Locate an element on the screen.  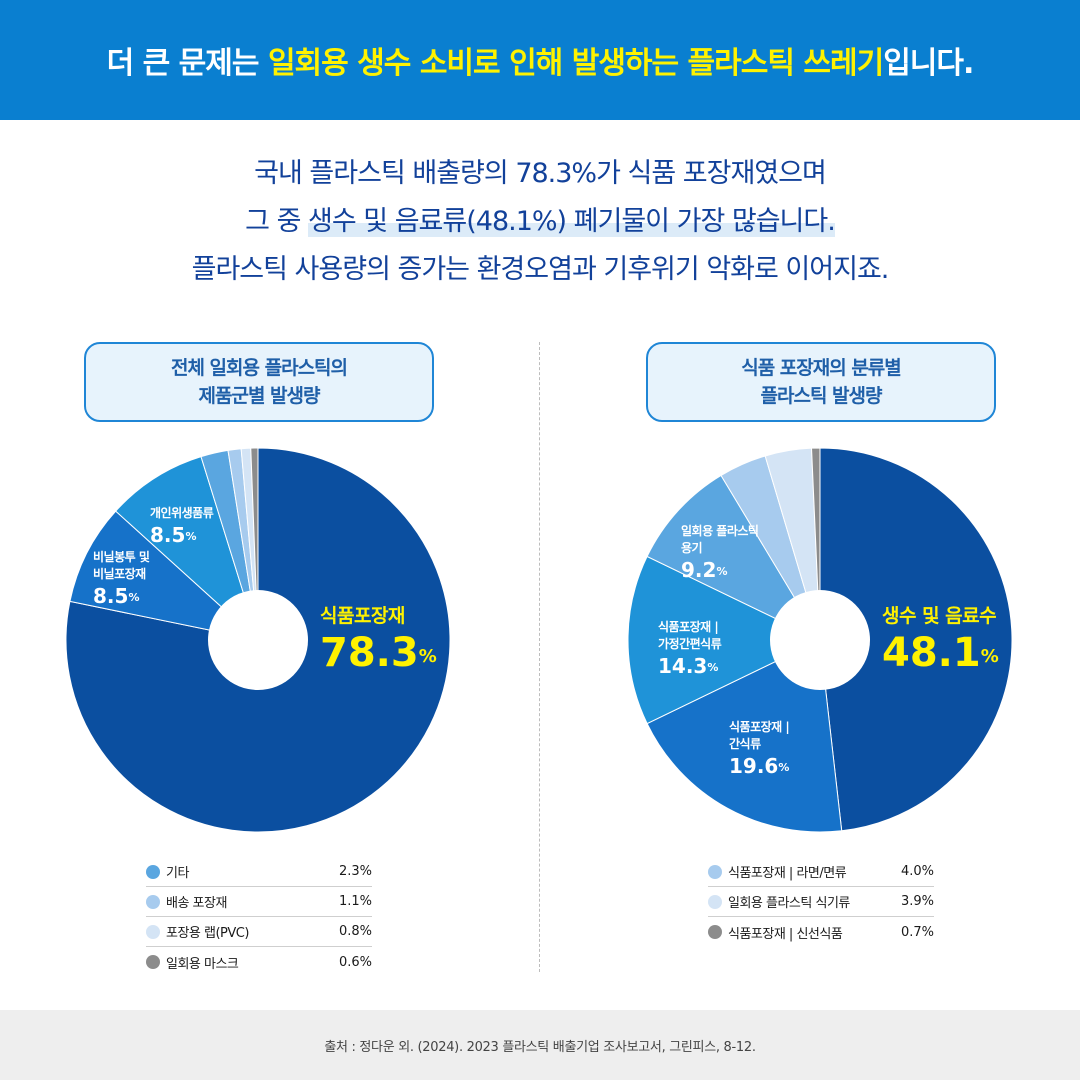
intro-line-2: 그 중 생수 및 음료류(48.1%) 폐기물이 가장 많습니다. is located at coordinates (540, 221).